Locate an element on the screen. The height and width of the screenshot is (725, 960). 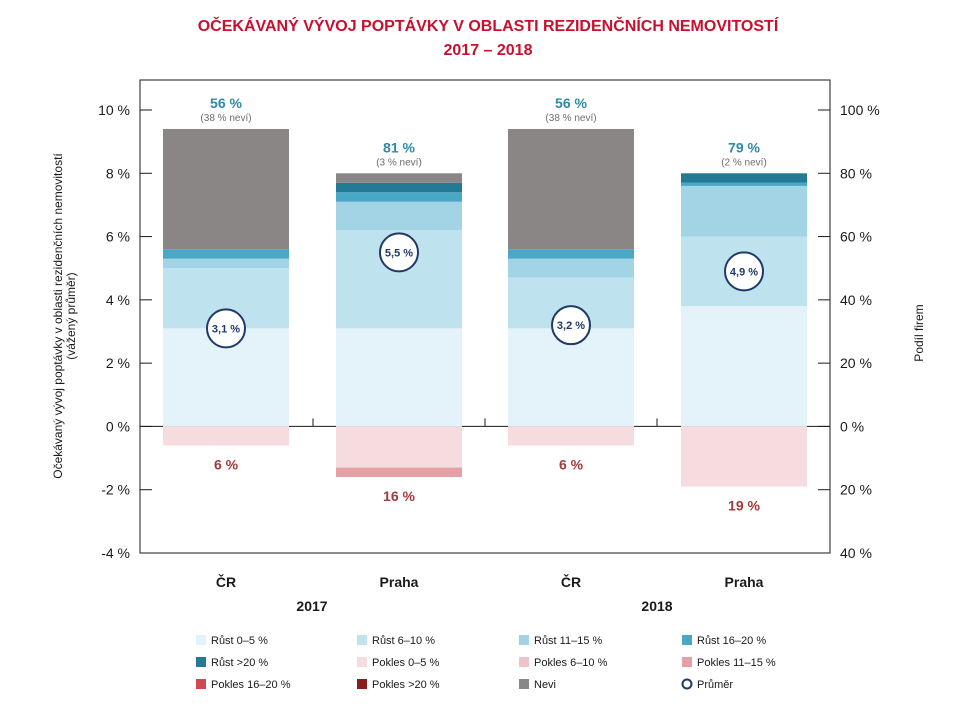
legend-label: Pokles 16–20 % is located at coordinates (251, 685).